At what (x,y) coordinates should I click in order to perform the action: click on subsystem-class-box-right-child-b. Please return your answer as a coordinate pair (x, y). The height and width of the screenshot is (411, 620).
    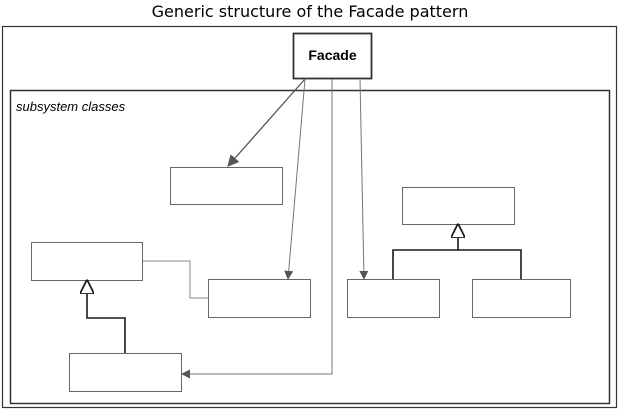
    Looking at the image, I should click on (521, 298).